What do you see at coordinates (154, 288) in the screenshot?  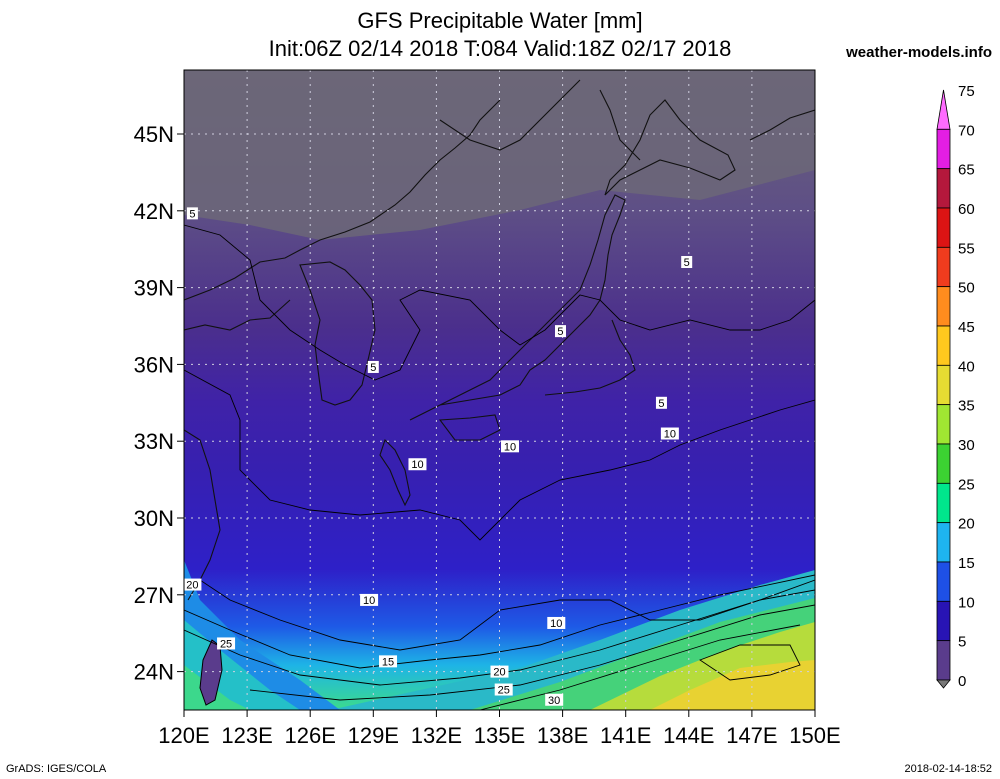 I see `lat-tick-label: 39N` at bounding box center [154, 288].